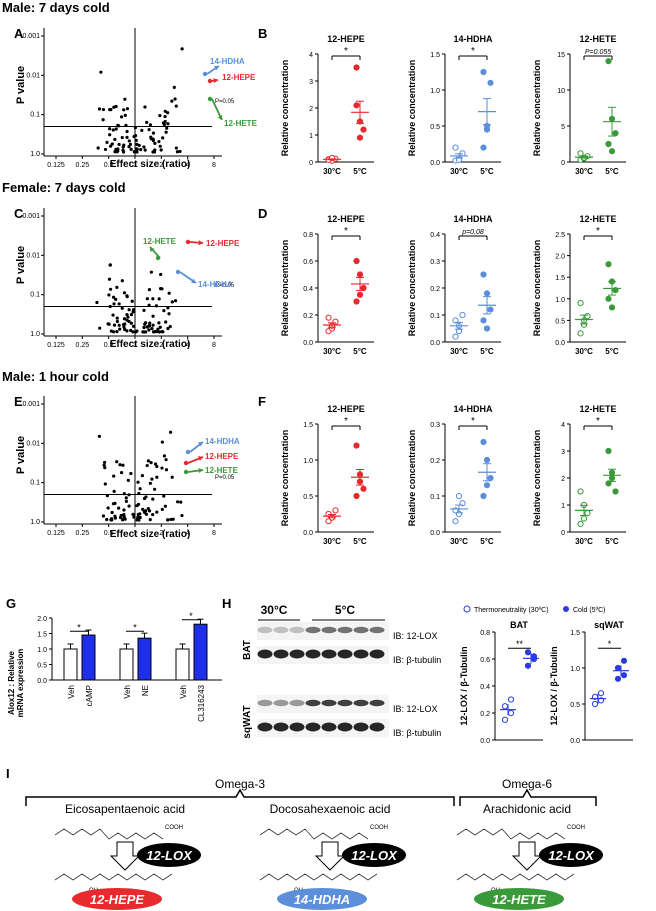 This screenshot has height=911, width=656. I want to click on dotplot-significance: P=0.055, so click(598, 52).